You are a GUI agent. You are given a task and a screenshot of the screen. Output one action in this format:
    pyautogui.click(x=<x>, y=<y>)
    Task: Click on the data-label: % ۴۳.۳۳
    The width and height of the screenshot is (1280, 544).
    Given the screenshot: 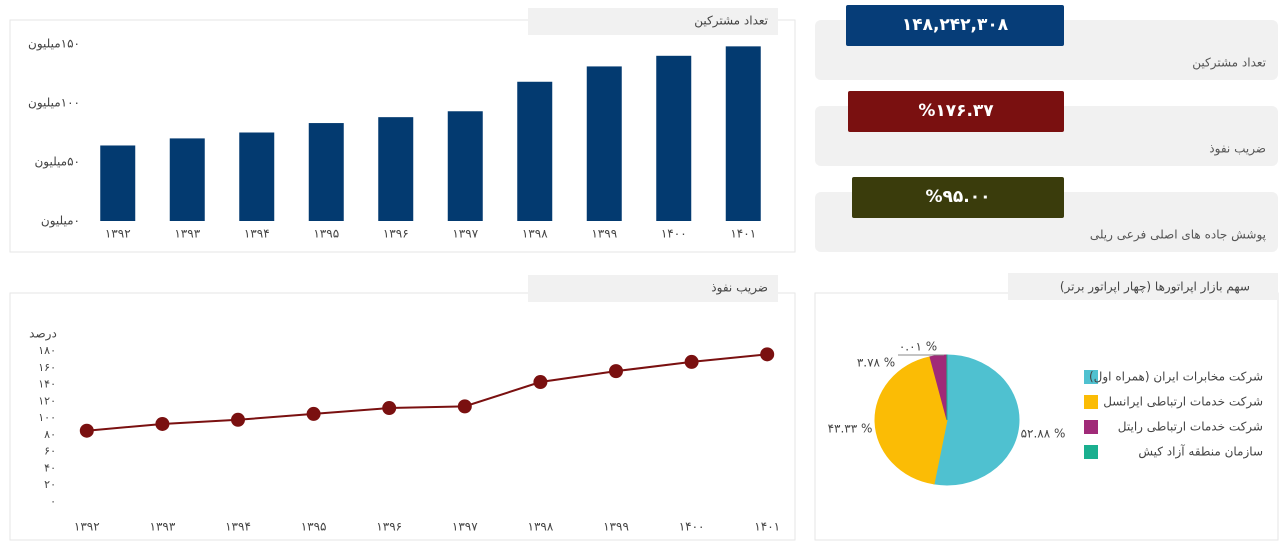 What is the action you would take?
    pyautogui.click(x=850, y=429)
    